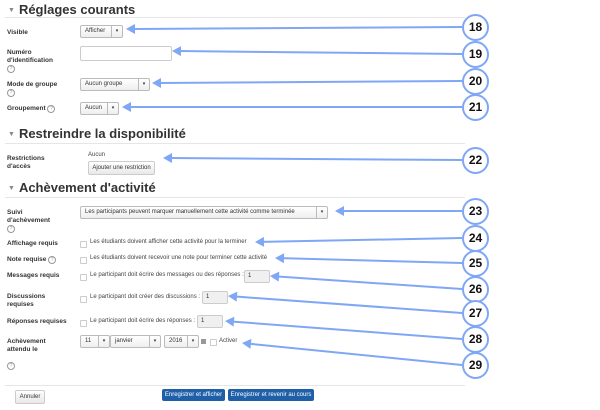 The image size is (600, 410). I want to click on replies-input: 1, so click(210, 321).